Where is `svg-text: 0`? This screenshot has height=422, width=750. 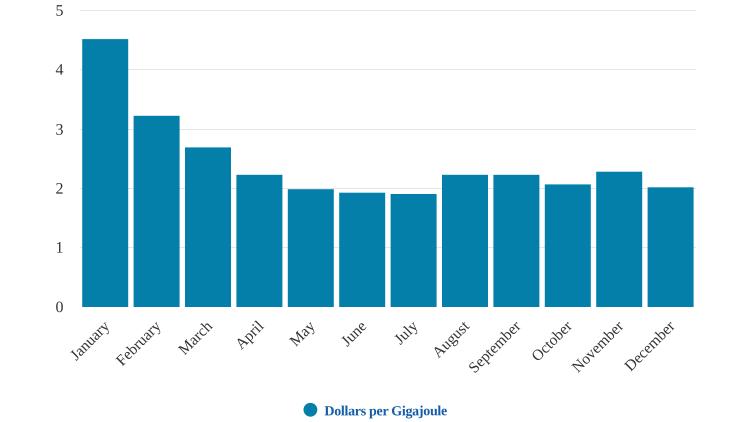 svg-text: 0 is located at coordinates (59, 307).